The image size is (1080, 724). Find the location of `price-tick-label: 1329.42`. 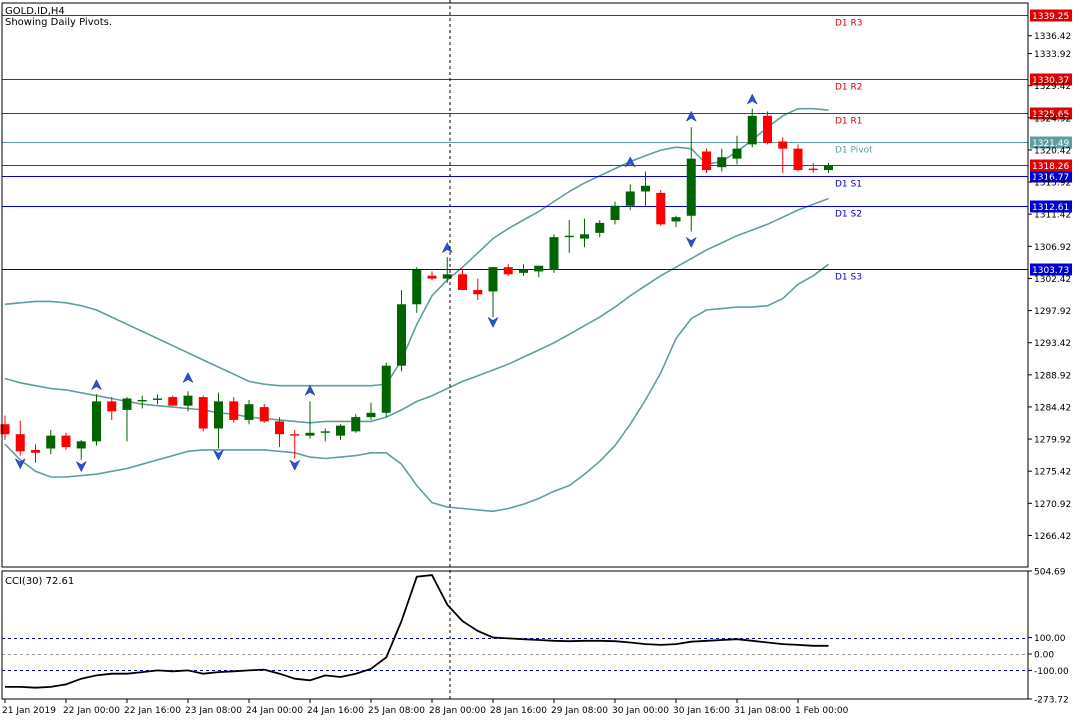

price-tick-label: 1329.42 is located at coordinates (1052, 87).